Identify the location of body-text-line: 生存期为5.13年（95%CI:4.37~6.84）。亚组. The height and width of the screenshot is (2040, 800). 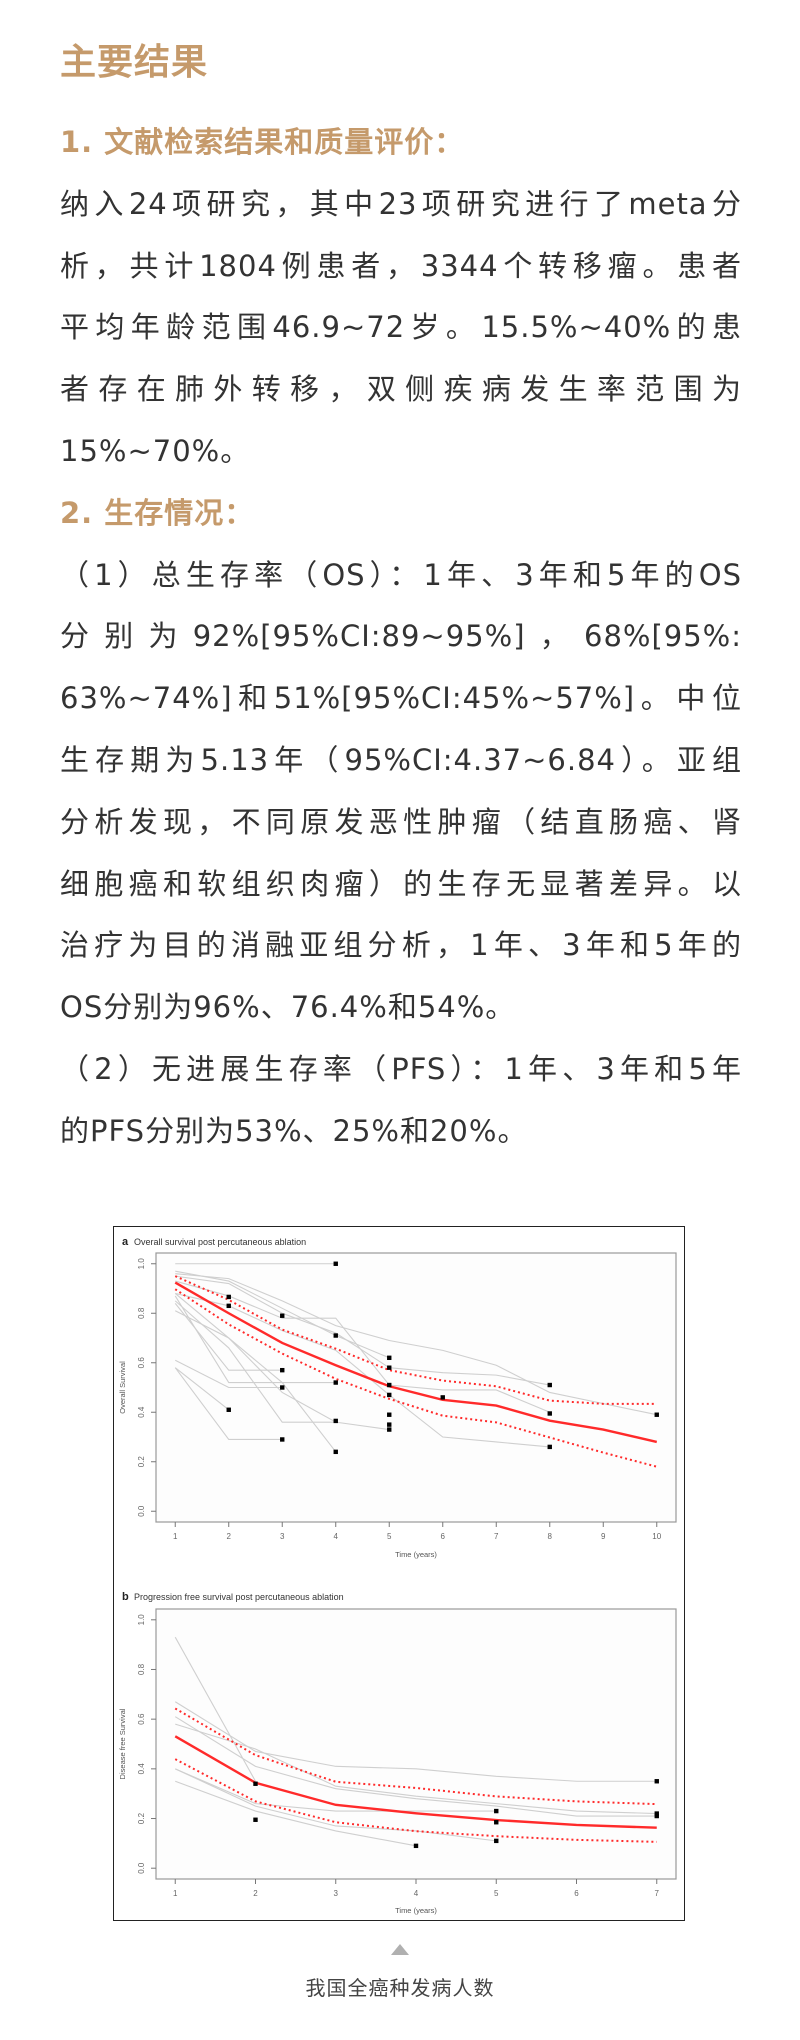
(401, 759).